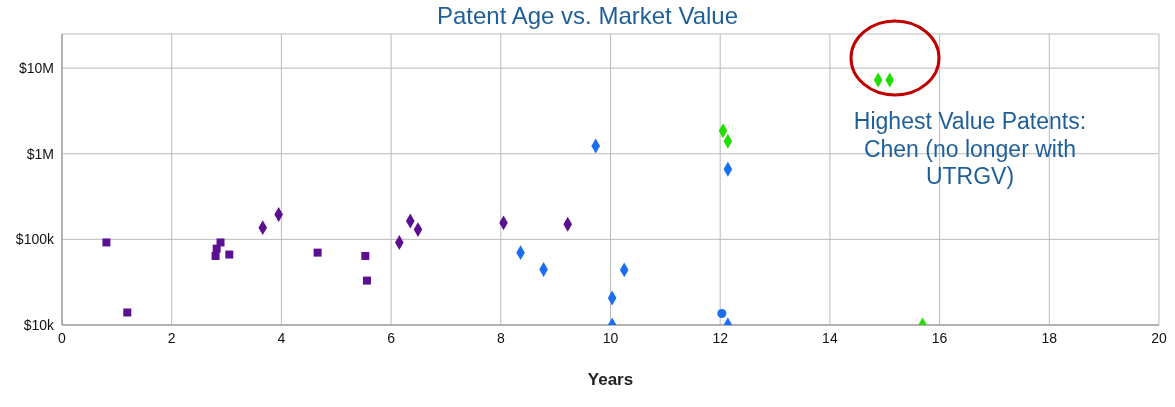 Image resolution: width=1175 pixels, height=407 pixels. I want to click on x-tick-label: 14, so click(830, 337).